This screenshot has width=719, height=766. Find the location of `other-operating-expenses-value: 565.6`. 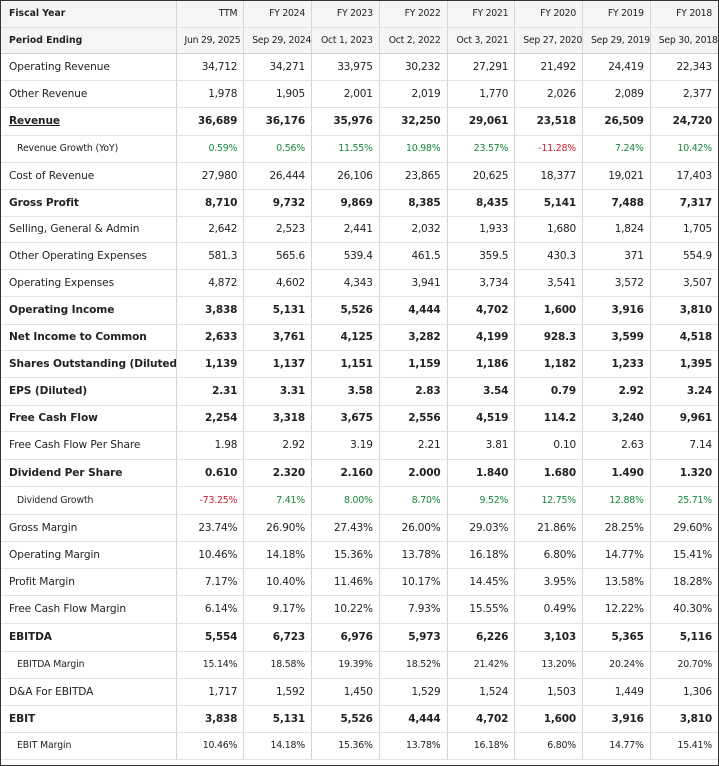

other-operating-expenses-value: 565.6 is located at coordinates (277, 256).